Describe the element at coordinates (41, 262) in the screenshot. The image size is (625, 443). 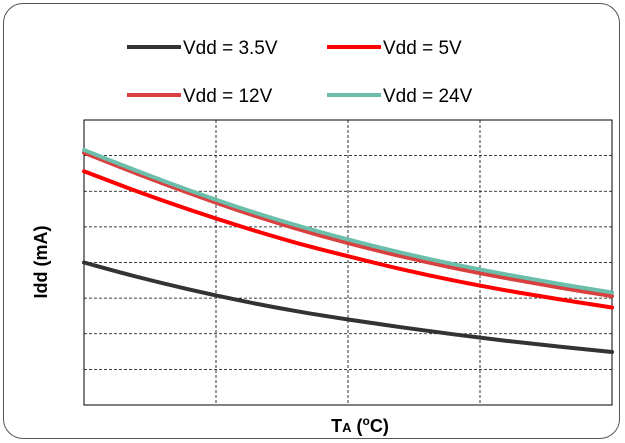
I see `y-axis-label: Idd (mA)` at that location.